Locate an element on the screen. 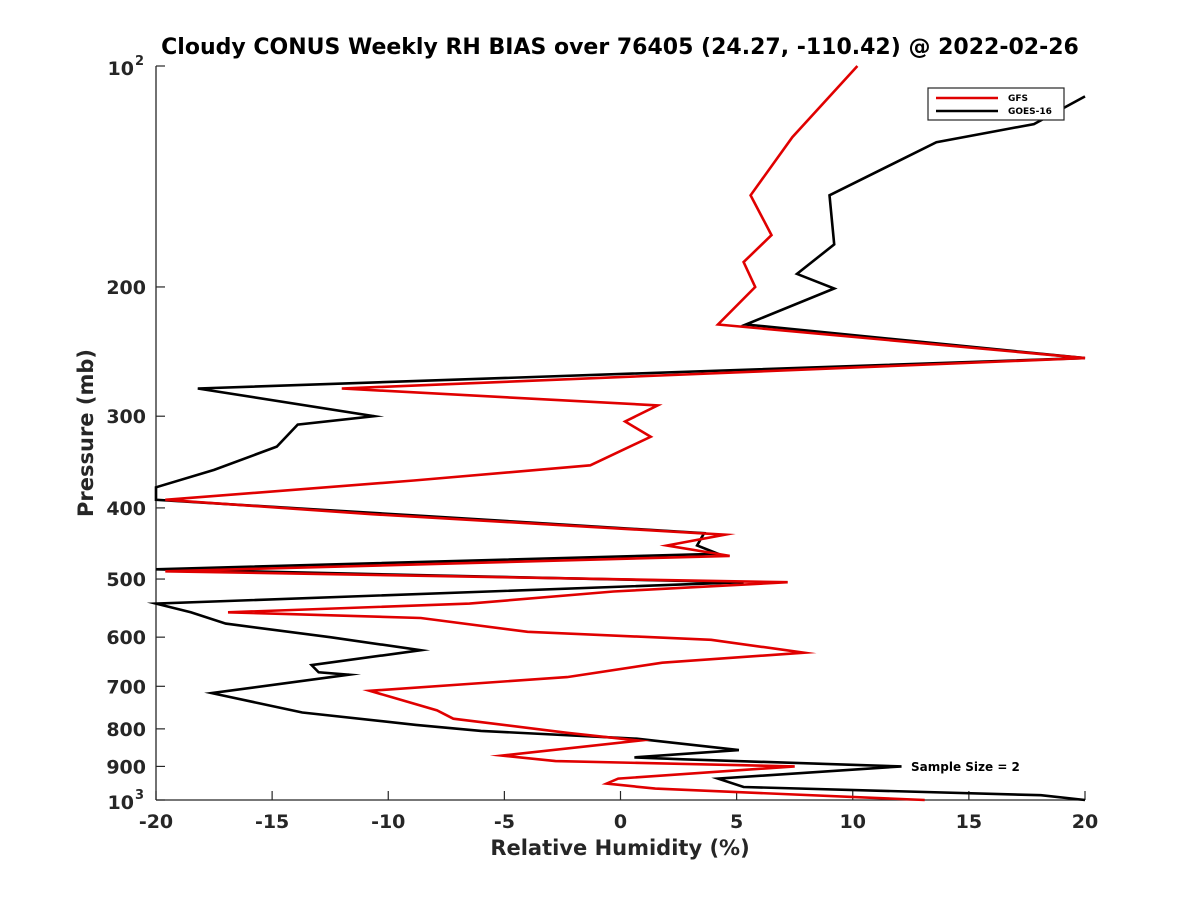 The width and height of the screenshot is (1200, 900). y-axis-label: Pressure (mb) is located at coordinates (86, 433).